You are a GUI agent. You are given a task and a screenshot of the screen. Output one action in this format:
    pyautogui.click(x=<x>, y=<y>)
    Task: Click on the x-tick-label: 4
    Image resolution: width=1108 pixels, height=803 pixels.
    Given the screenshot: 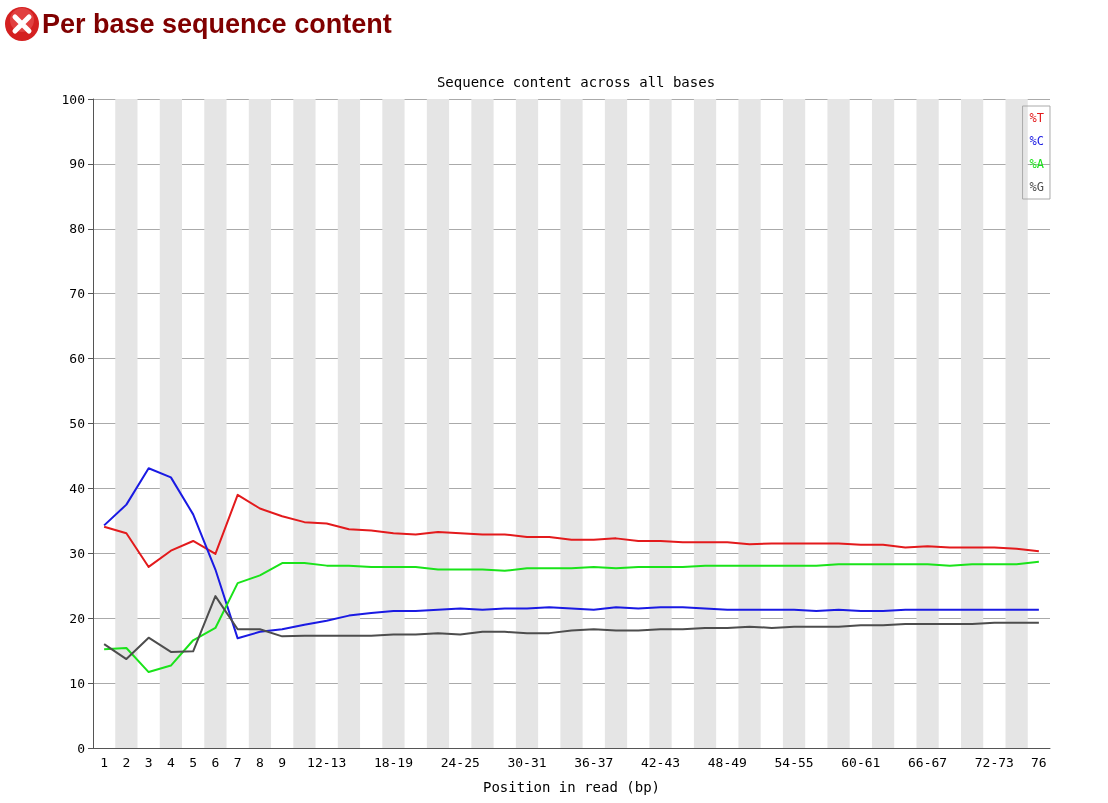 What is the action you would take?
    pyautogui.click(x=170, y=762)
    